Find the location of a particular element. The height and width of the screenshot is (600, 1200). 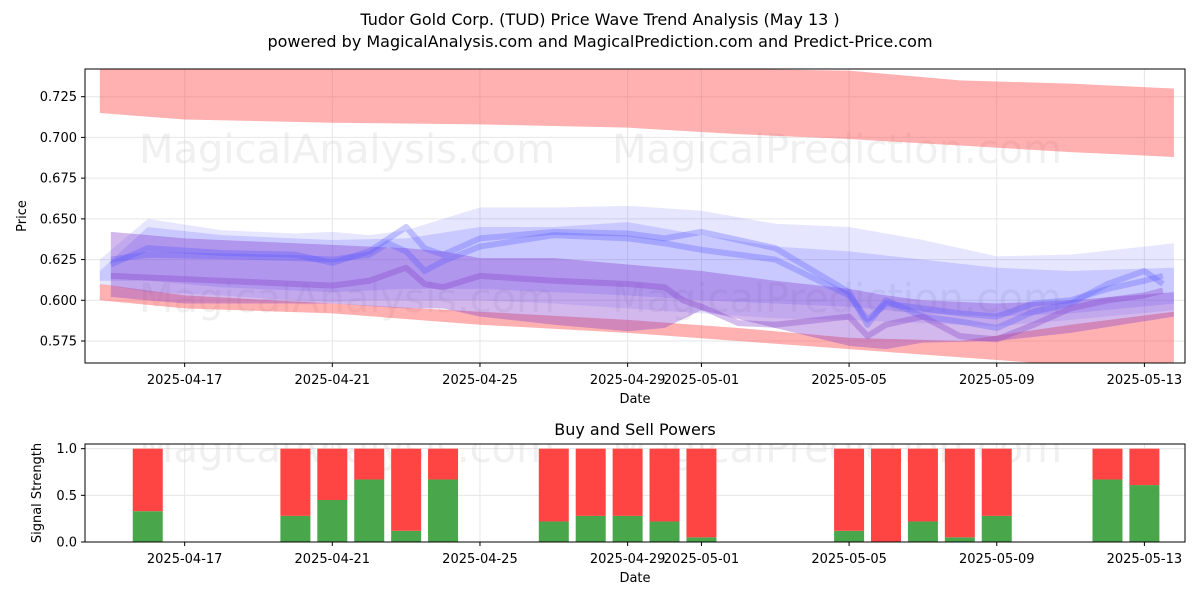

price-y-tick-label: 0.675 is located at coordinates (58, 179).